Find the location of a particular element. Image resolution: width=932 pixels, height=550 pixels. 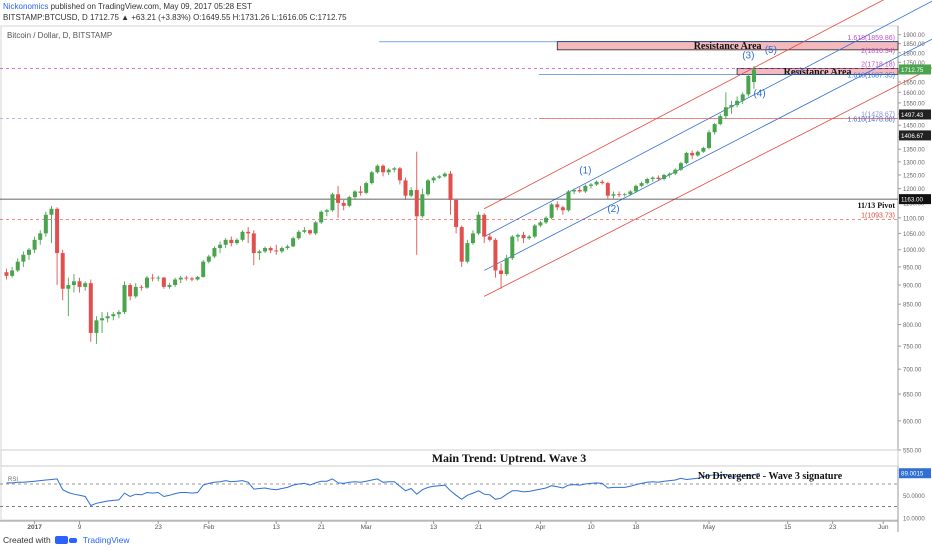

wave-label: (2) is located at coordinates (613, 209).